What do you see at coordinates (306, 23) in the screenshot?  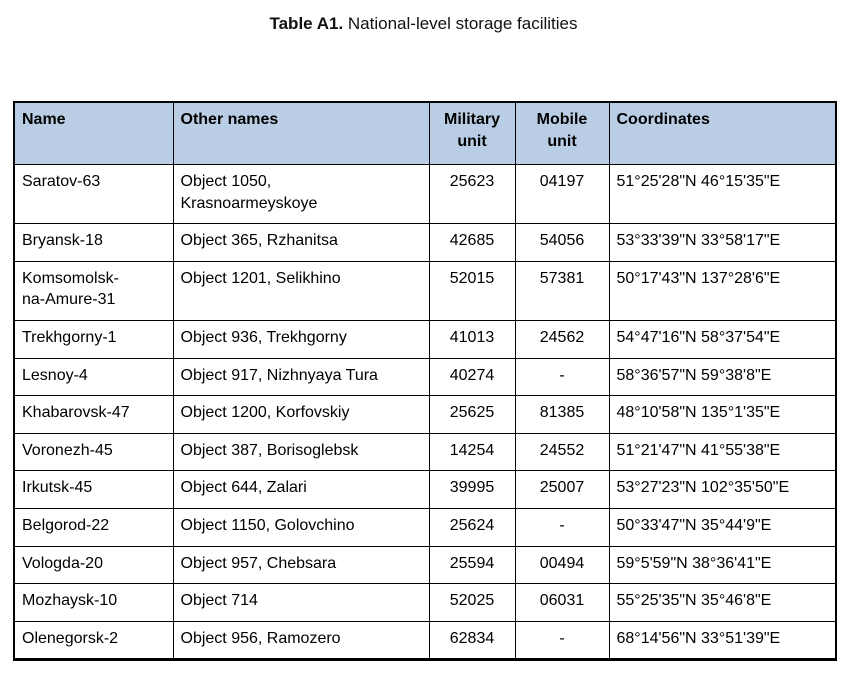 I see `table-caption-label: Table A1.` at bounding box center [306, 23].